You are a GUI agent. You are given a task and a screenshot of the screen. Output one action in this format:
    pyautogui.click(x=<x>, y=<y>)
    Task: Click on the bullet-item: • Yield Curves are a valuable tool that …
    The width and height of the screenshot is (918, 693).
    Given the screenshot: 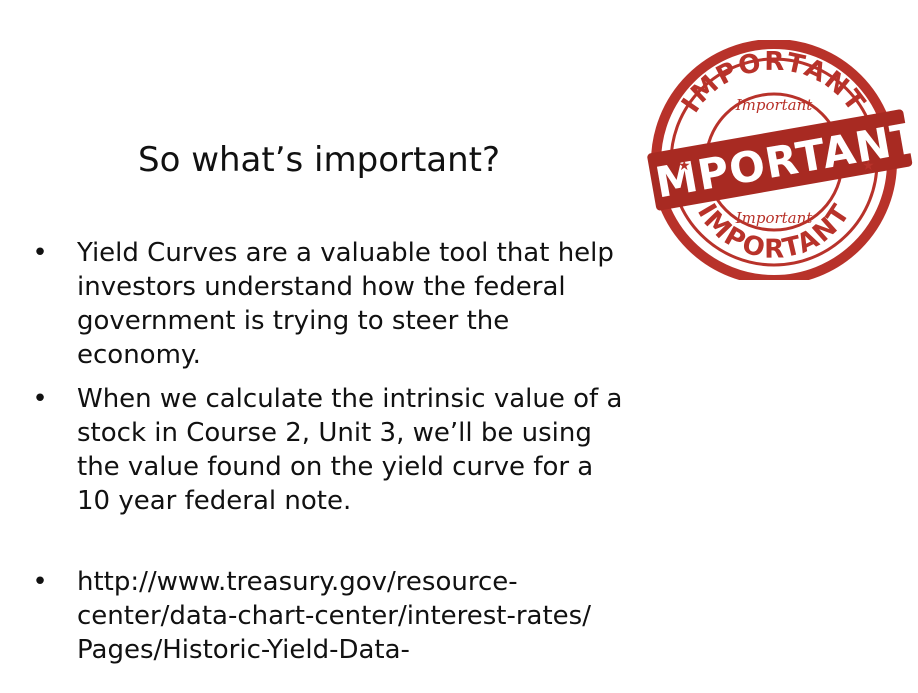 What is the action you would take?
    pyautogui.click(x=360, y=304)
    